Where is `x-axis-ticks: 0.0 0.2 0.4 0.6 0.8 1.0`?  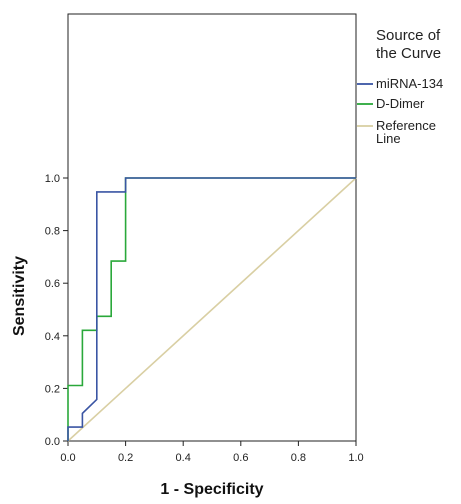
x-axis-ticks: 0.0 0.2 0.4 0.6 0.8 1.0 is located at coordinates (212, 452).